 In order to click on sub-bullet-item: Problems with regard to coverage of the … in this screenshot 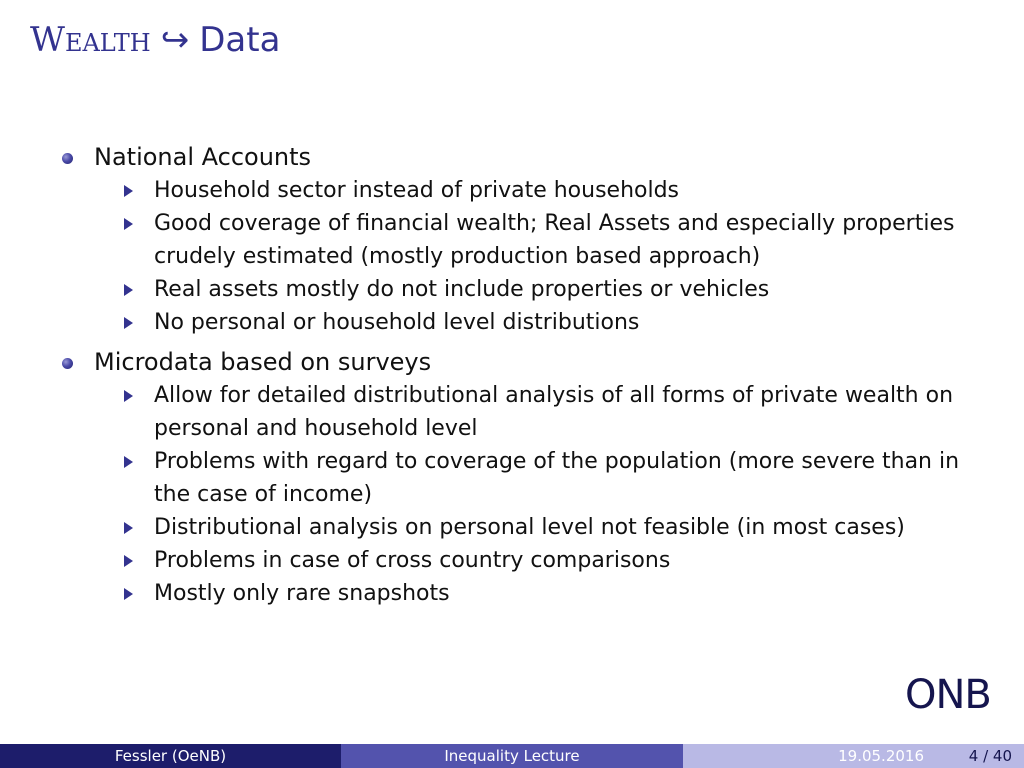, I will do `click(530, 478)`.